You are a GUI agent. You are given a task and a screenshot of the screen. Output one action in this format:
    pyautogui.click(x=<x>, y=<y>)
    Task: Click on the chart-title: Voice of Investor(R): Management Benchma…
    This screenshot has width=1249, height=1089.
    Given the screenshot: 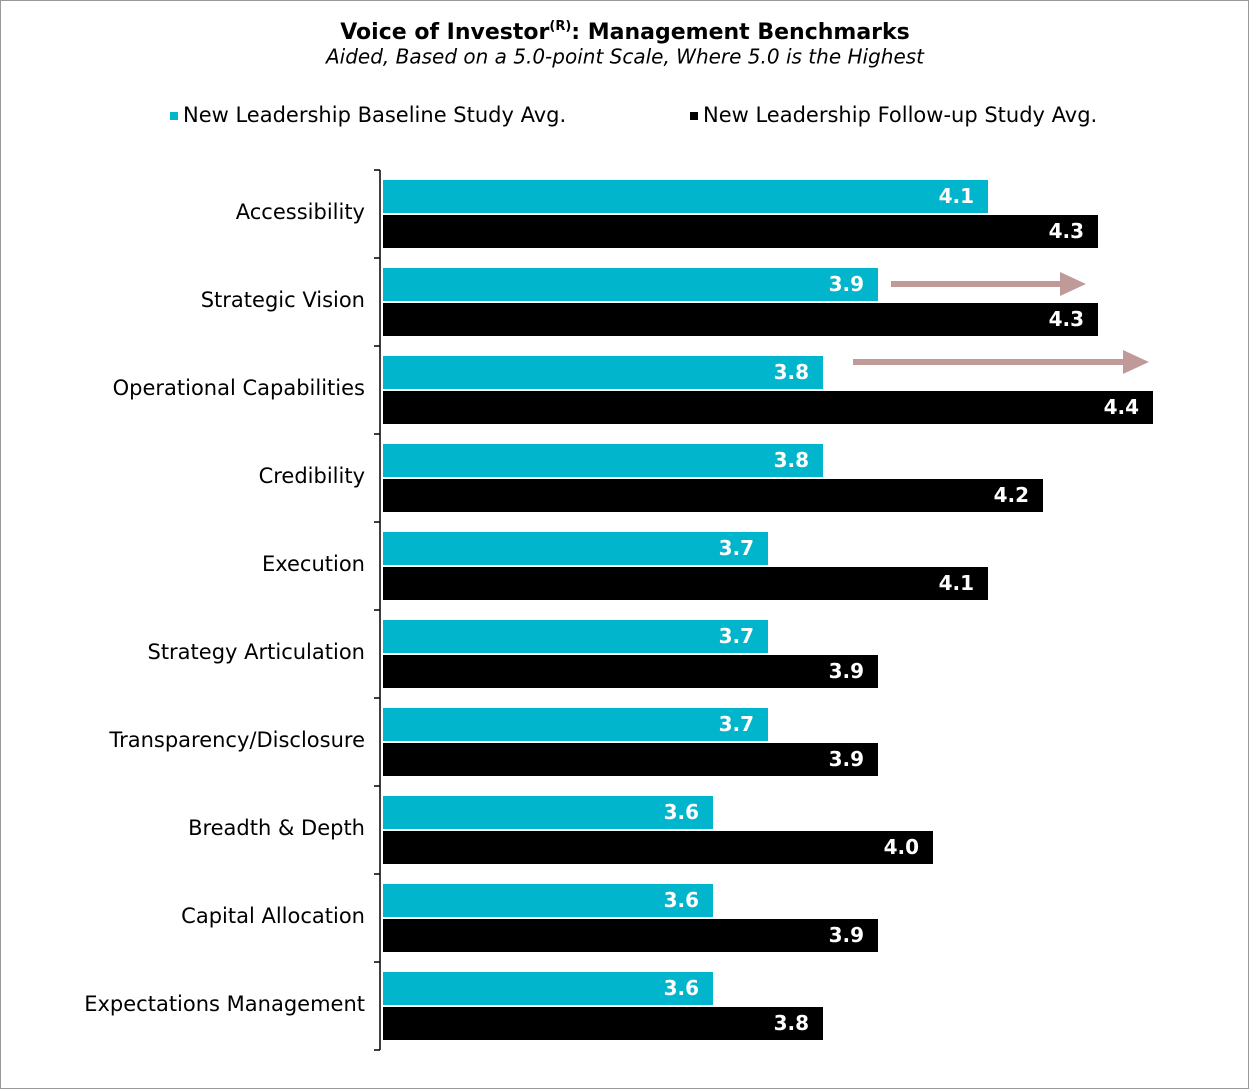 What is the action you would take?
    pyautogui.click(x=625, y=32)
    